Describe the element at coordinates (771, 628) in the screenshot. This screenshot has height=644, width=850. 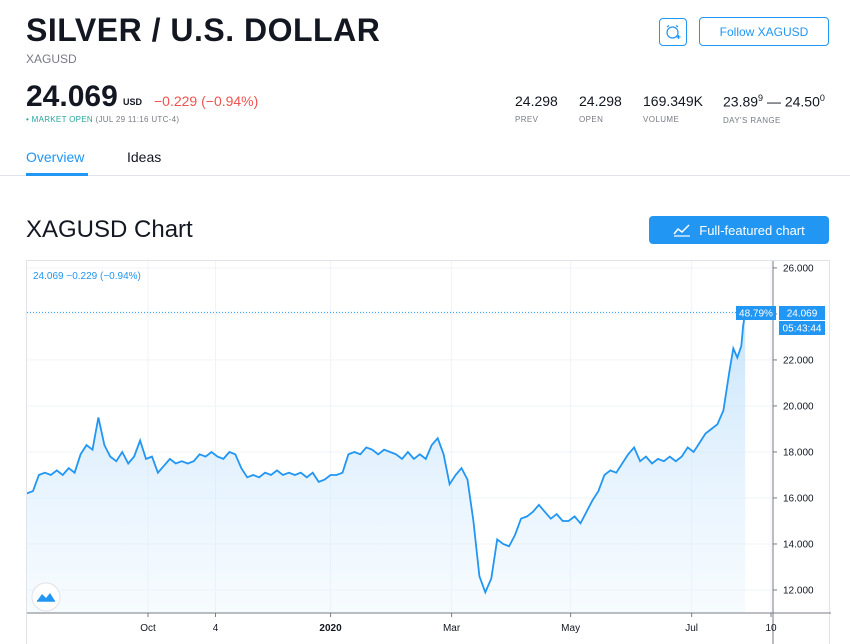
I see `x-tick-label: 10` at that location.